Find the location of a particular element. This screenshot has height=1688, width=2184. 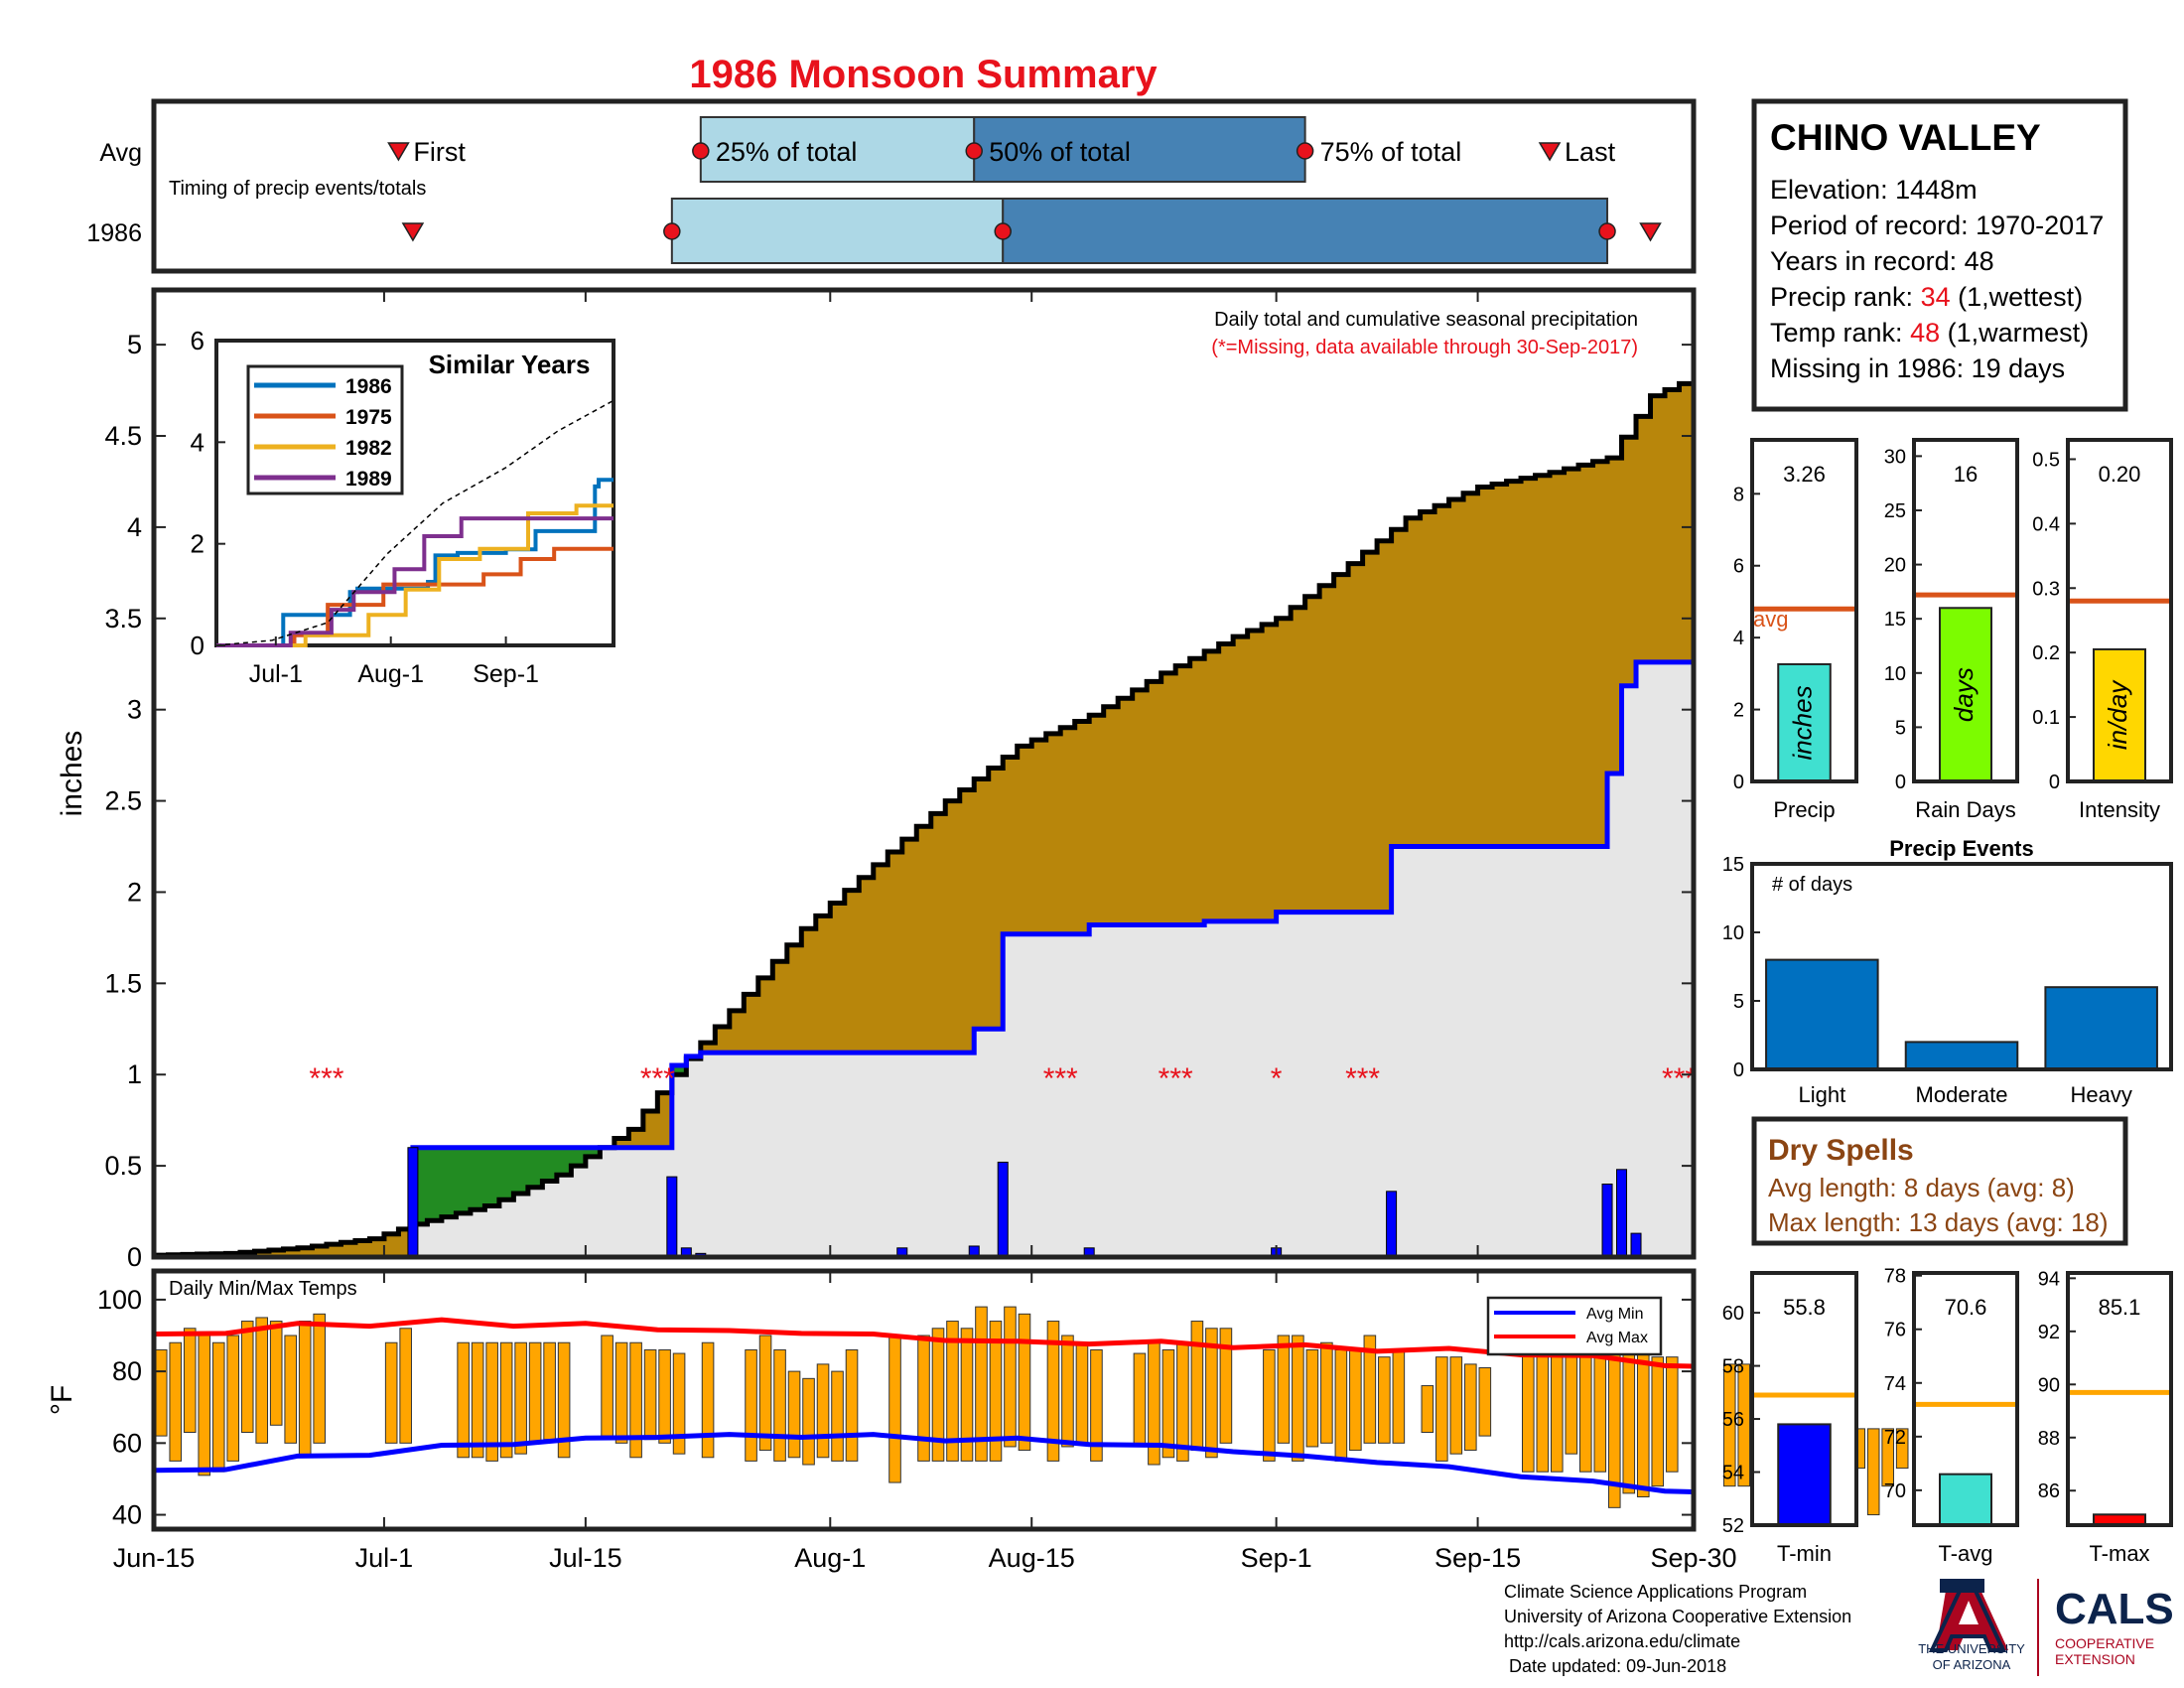

avg-min-line is located at coordinates (924, 1463).